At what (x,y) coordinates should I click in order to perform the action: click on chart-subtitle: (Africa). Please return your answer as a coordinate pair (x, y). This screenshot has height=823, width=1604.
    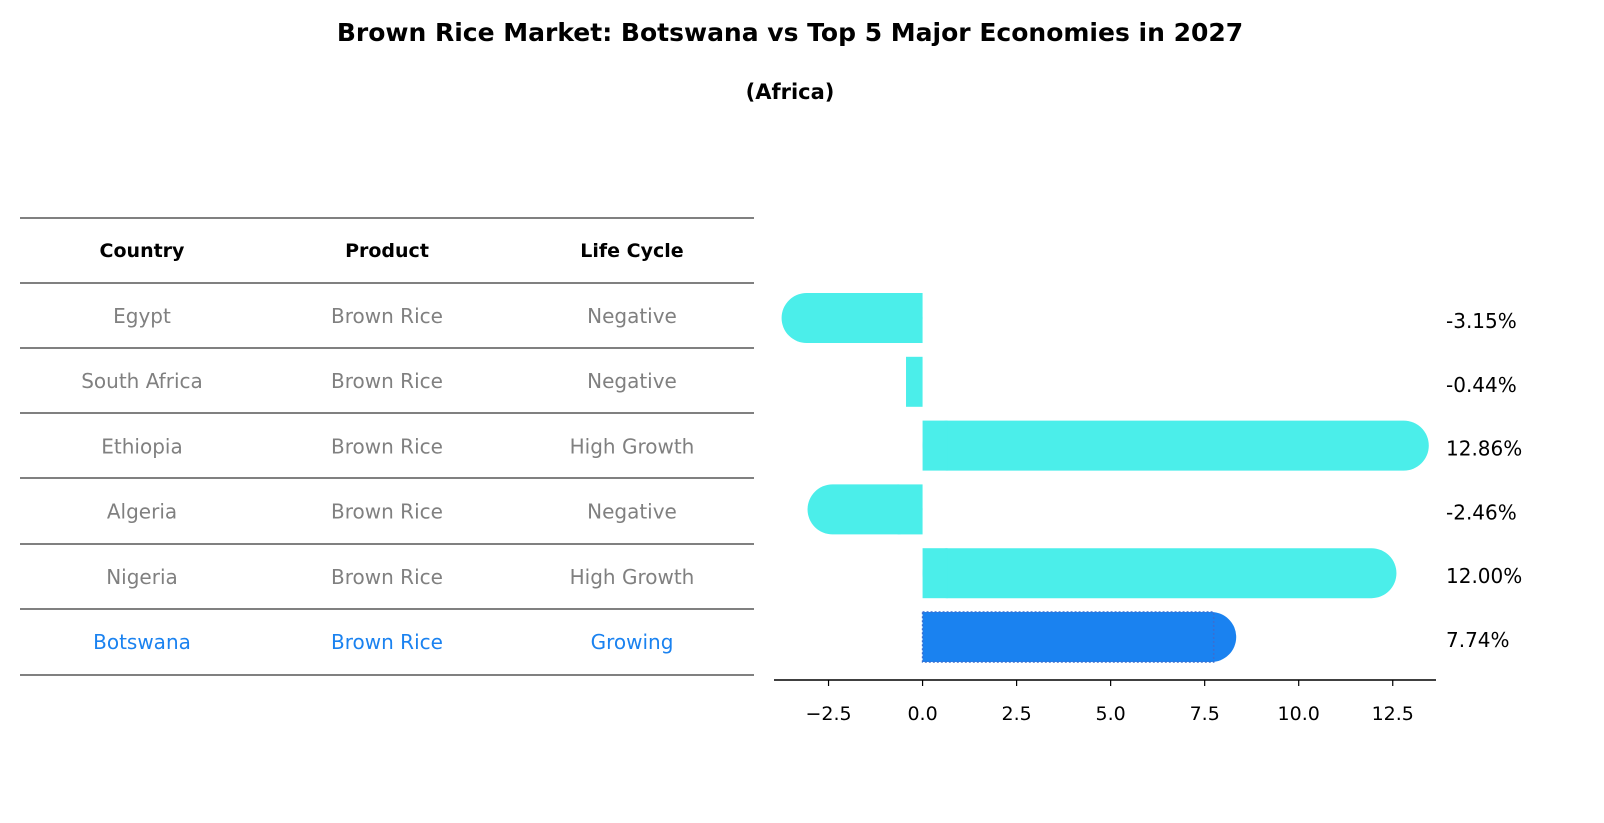
    Looking at the image, I should click on (790, 92).